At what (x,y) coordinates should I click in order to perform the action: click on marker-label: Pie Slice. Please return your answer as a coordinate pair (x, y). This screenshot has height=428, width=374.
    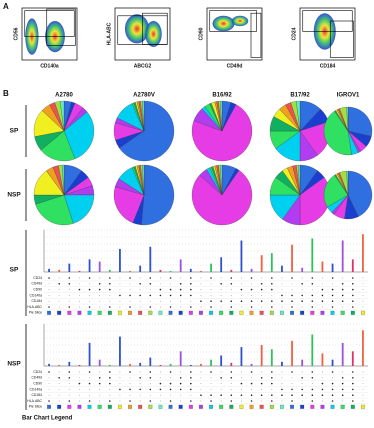
    Looking at the image, I should click on (35, 313).